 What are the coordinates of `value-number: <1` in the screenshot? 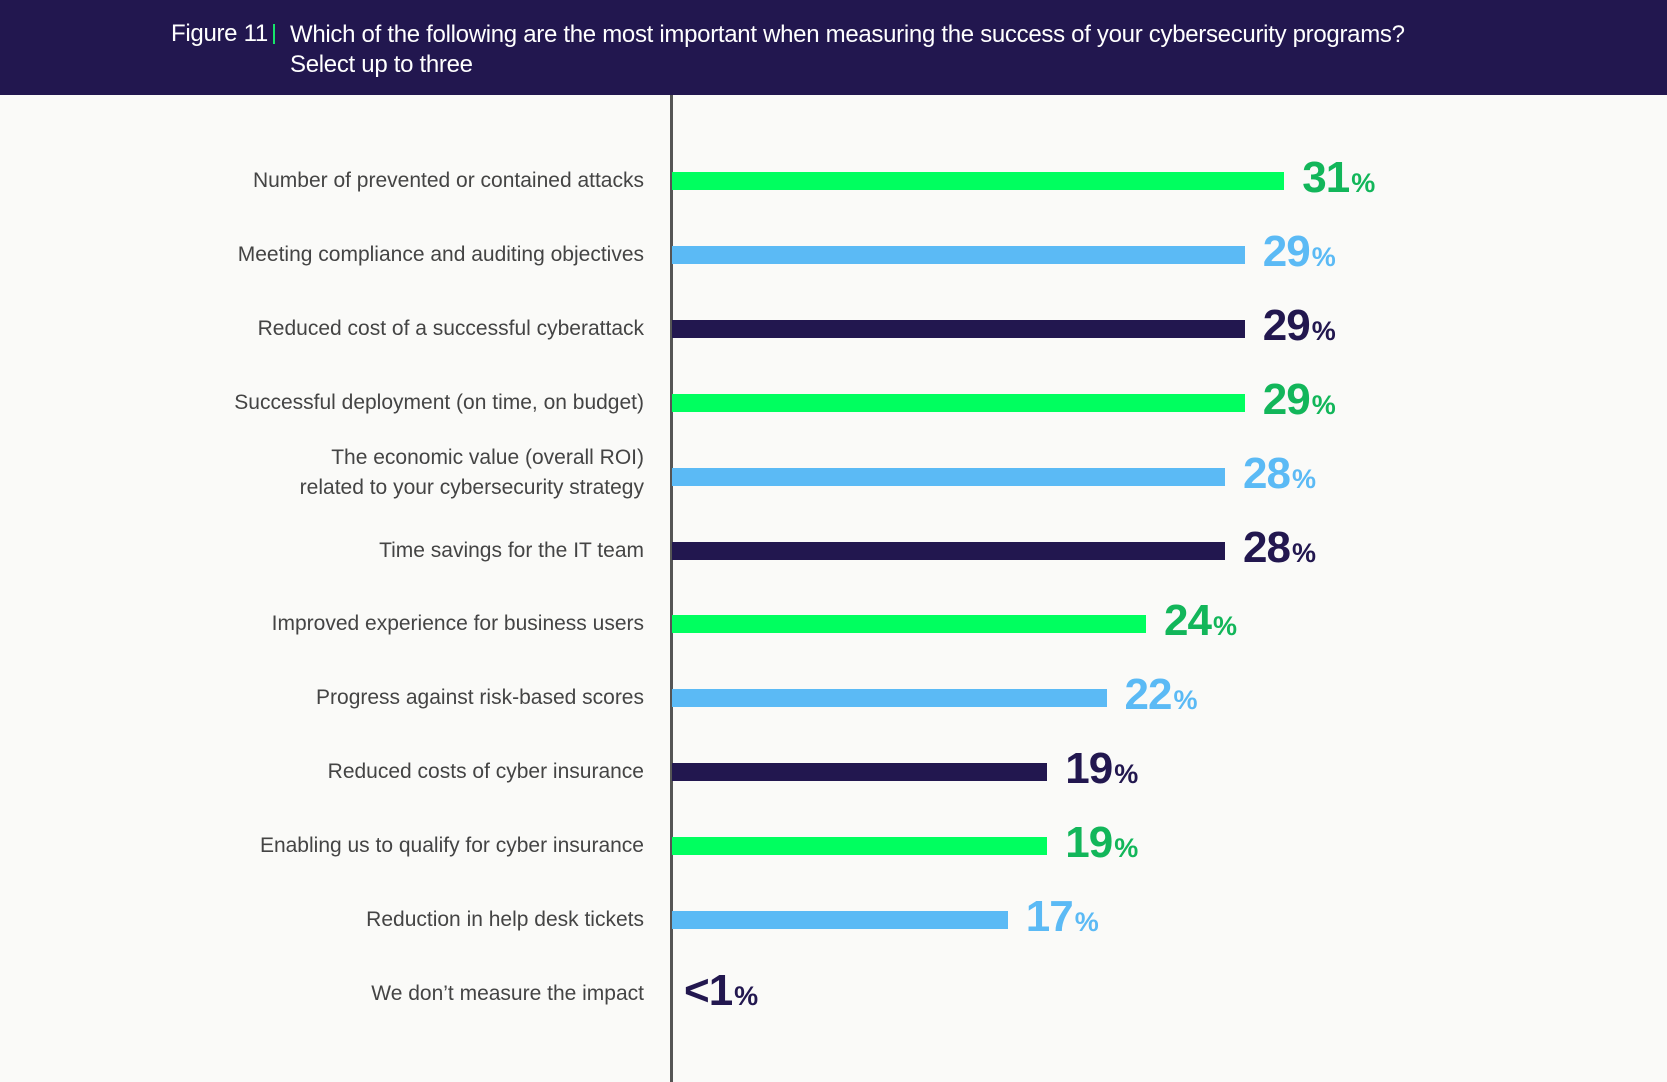 It's located at (708, 990).